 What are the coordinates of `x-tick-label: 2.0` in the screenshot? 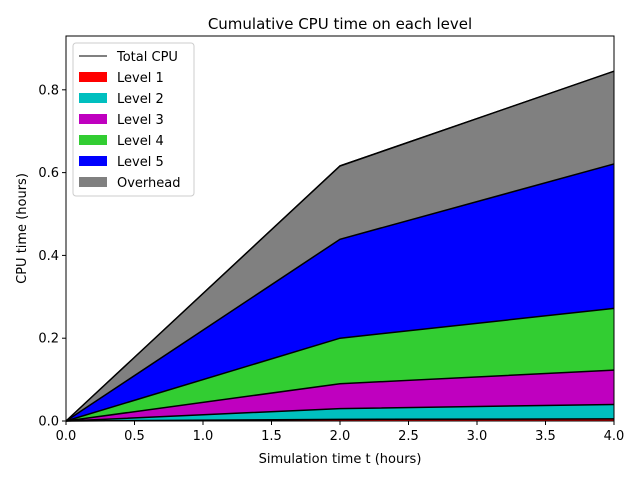 It's located at (340, 436).